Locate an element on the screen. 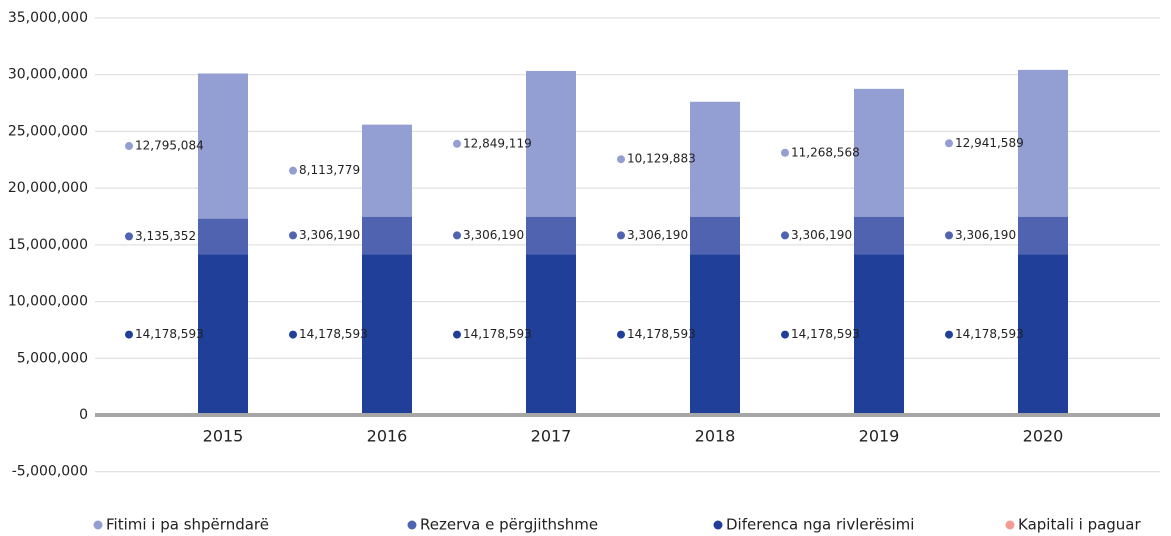 The width and height of the screenshot is (1171, 536). x-tick-label: 2016 is located at coordinates (387, 435).